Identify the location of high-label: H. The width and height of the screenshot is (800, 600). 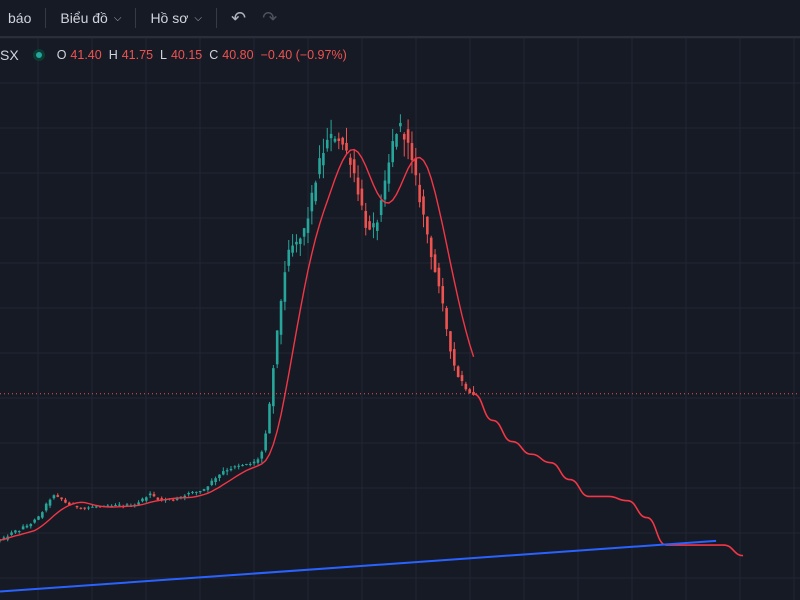
(113, 55).